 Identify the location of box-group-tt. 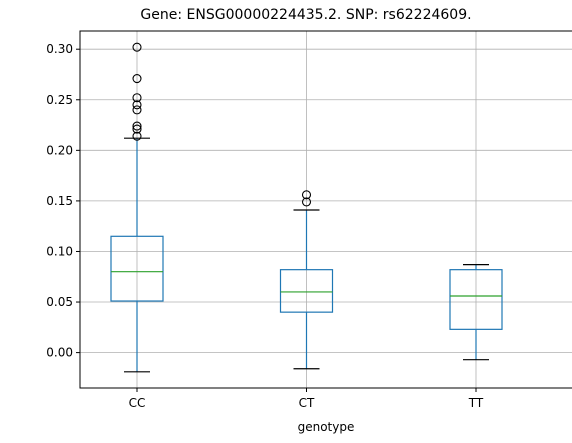
(476, 312).